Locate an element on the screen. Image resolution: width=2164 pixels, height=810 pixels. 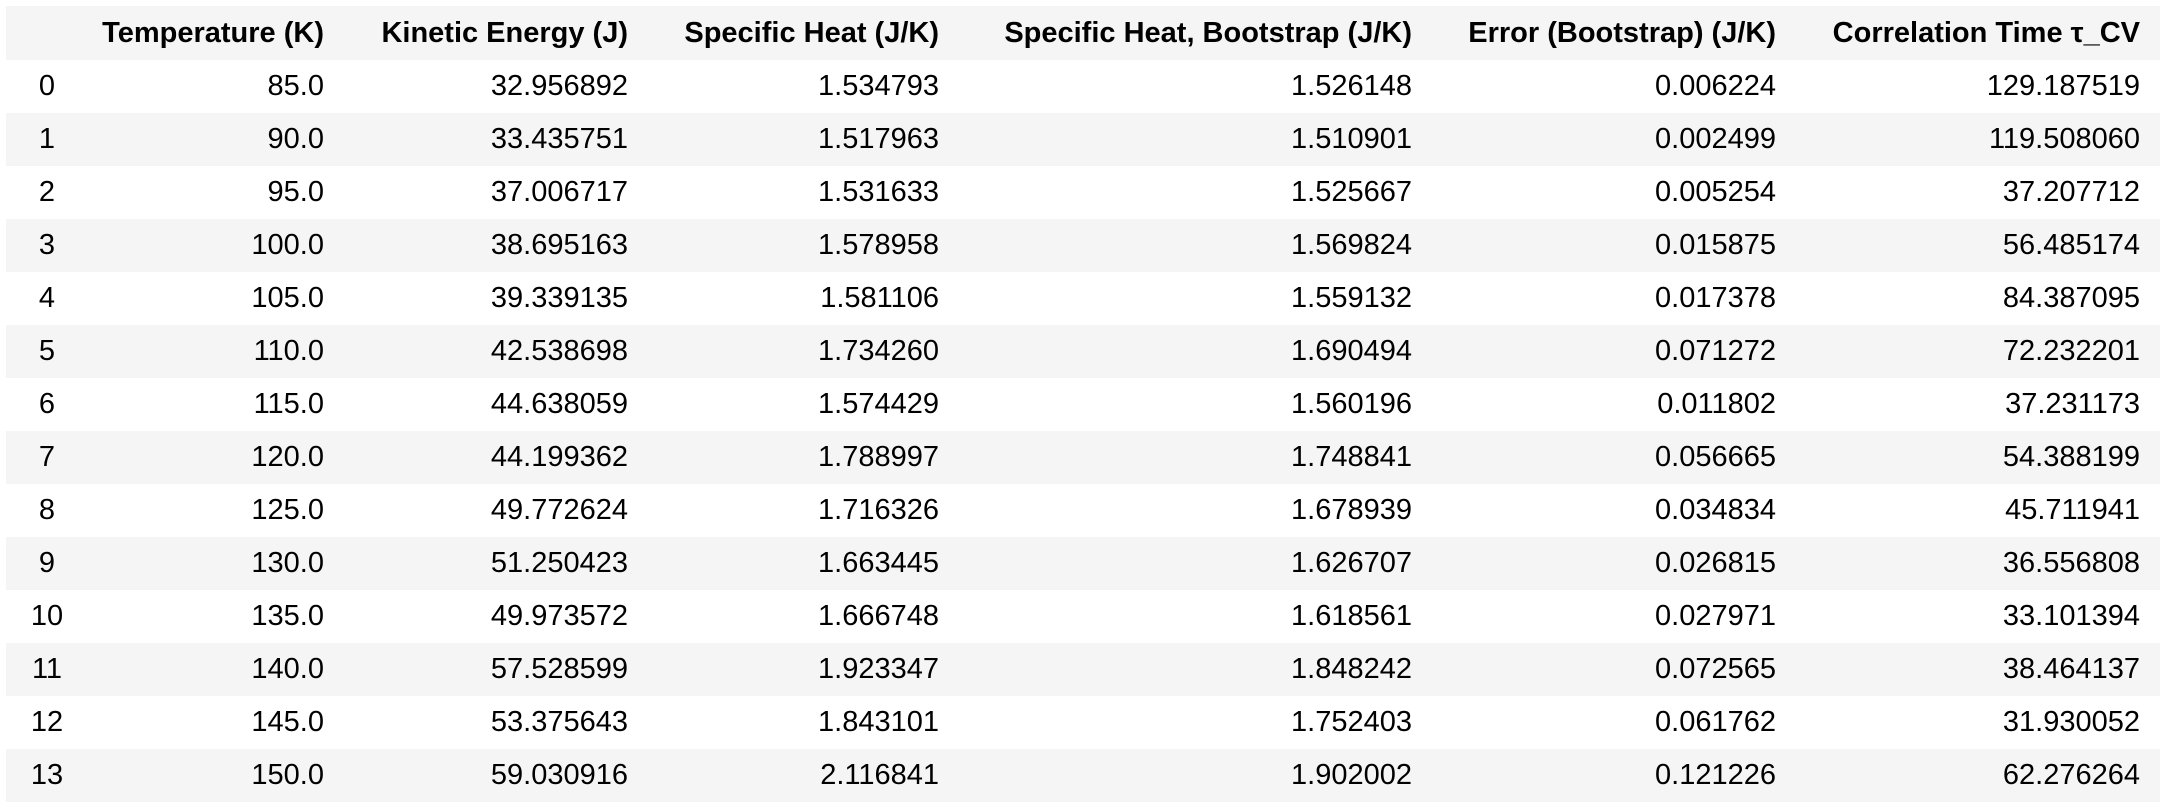
correlation-time-cell: 62.276264 is located at coordinates (2071, 775).